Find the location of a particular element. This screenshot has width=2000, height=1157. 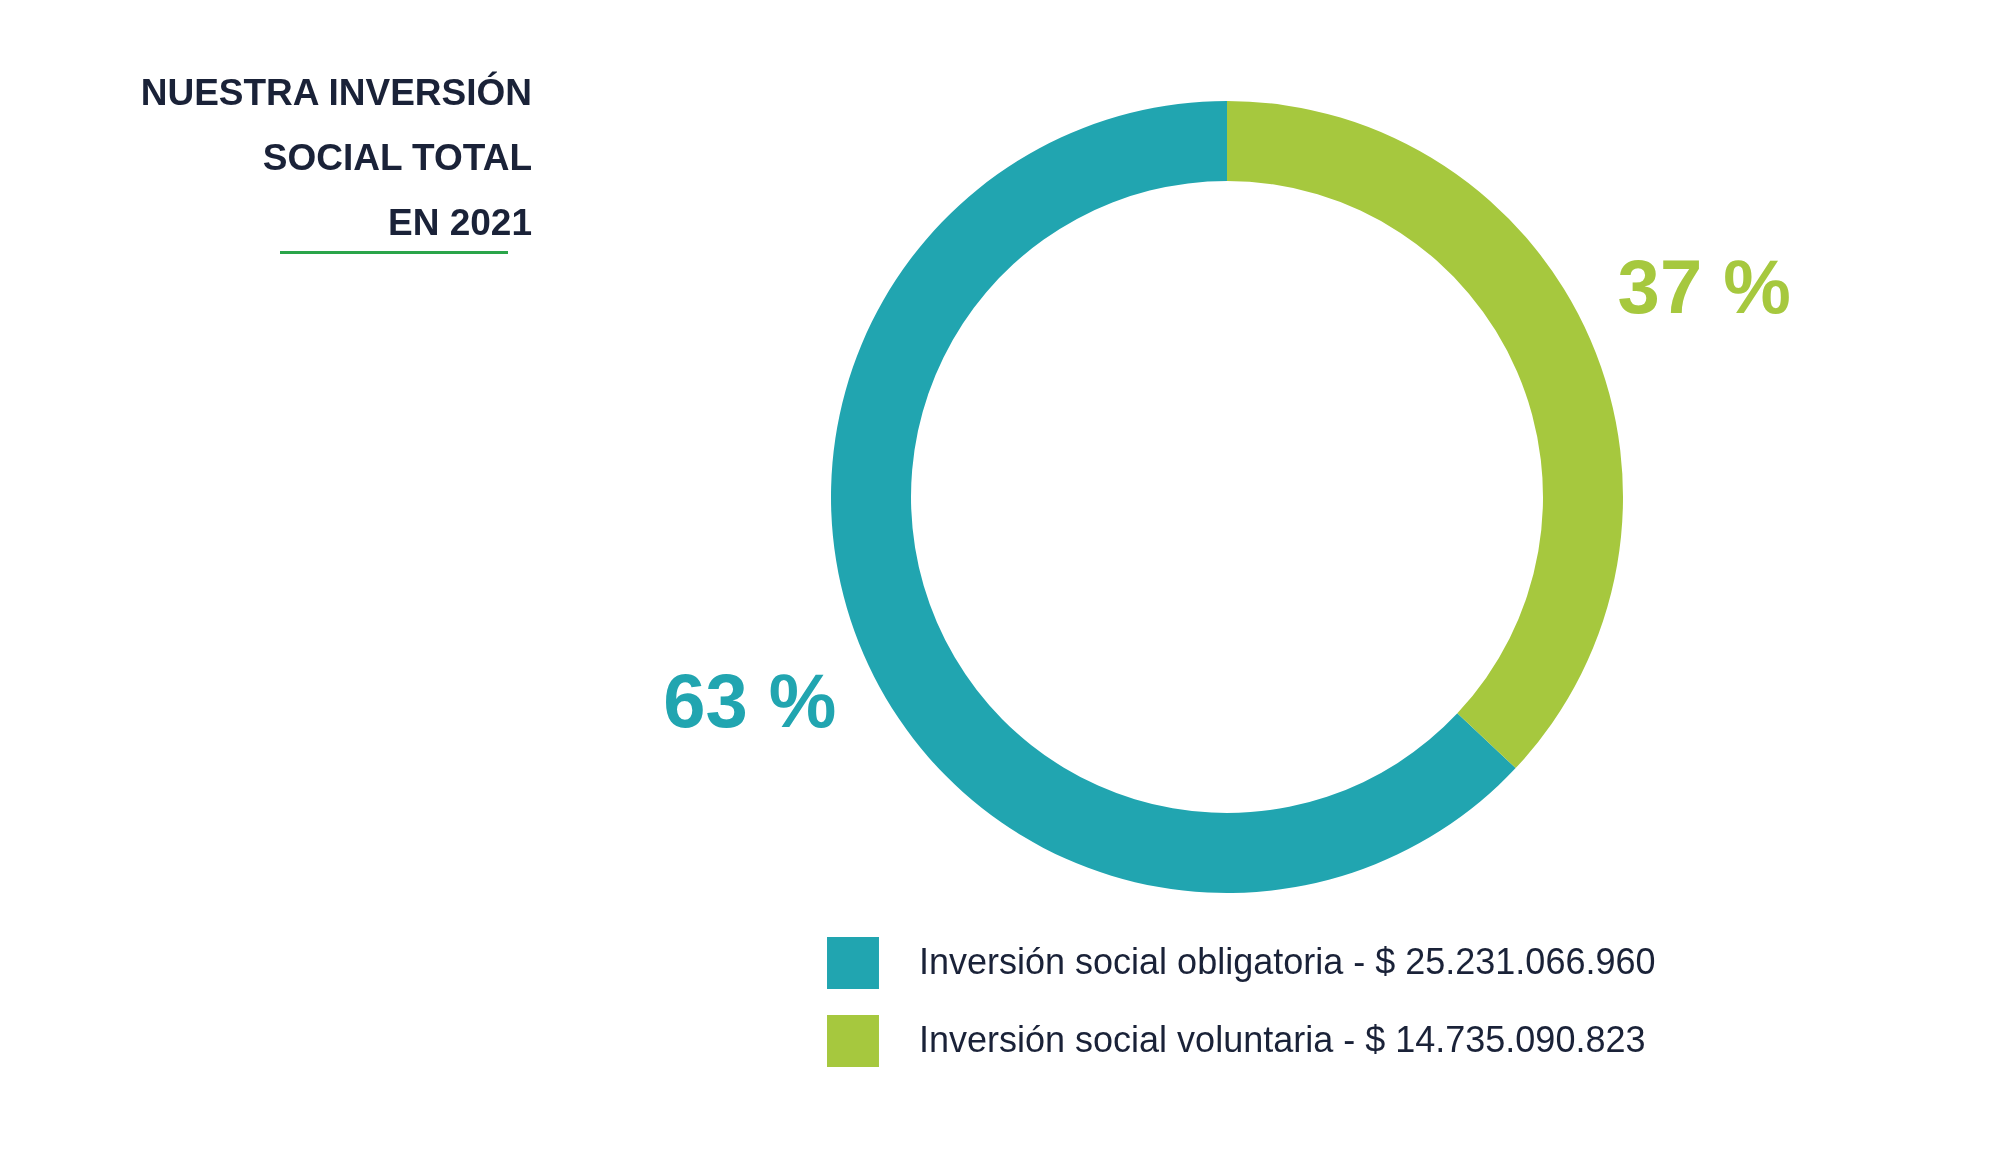

legend-label: Inversión social voluntaria - $ 14.735.090.823 is located at coordinates (1282, 1039).